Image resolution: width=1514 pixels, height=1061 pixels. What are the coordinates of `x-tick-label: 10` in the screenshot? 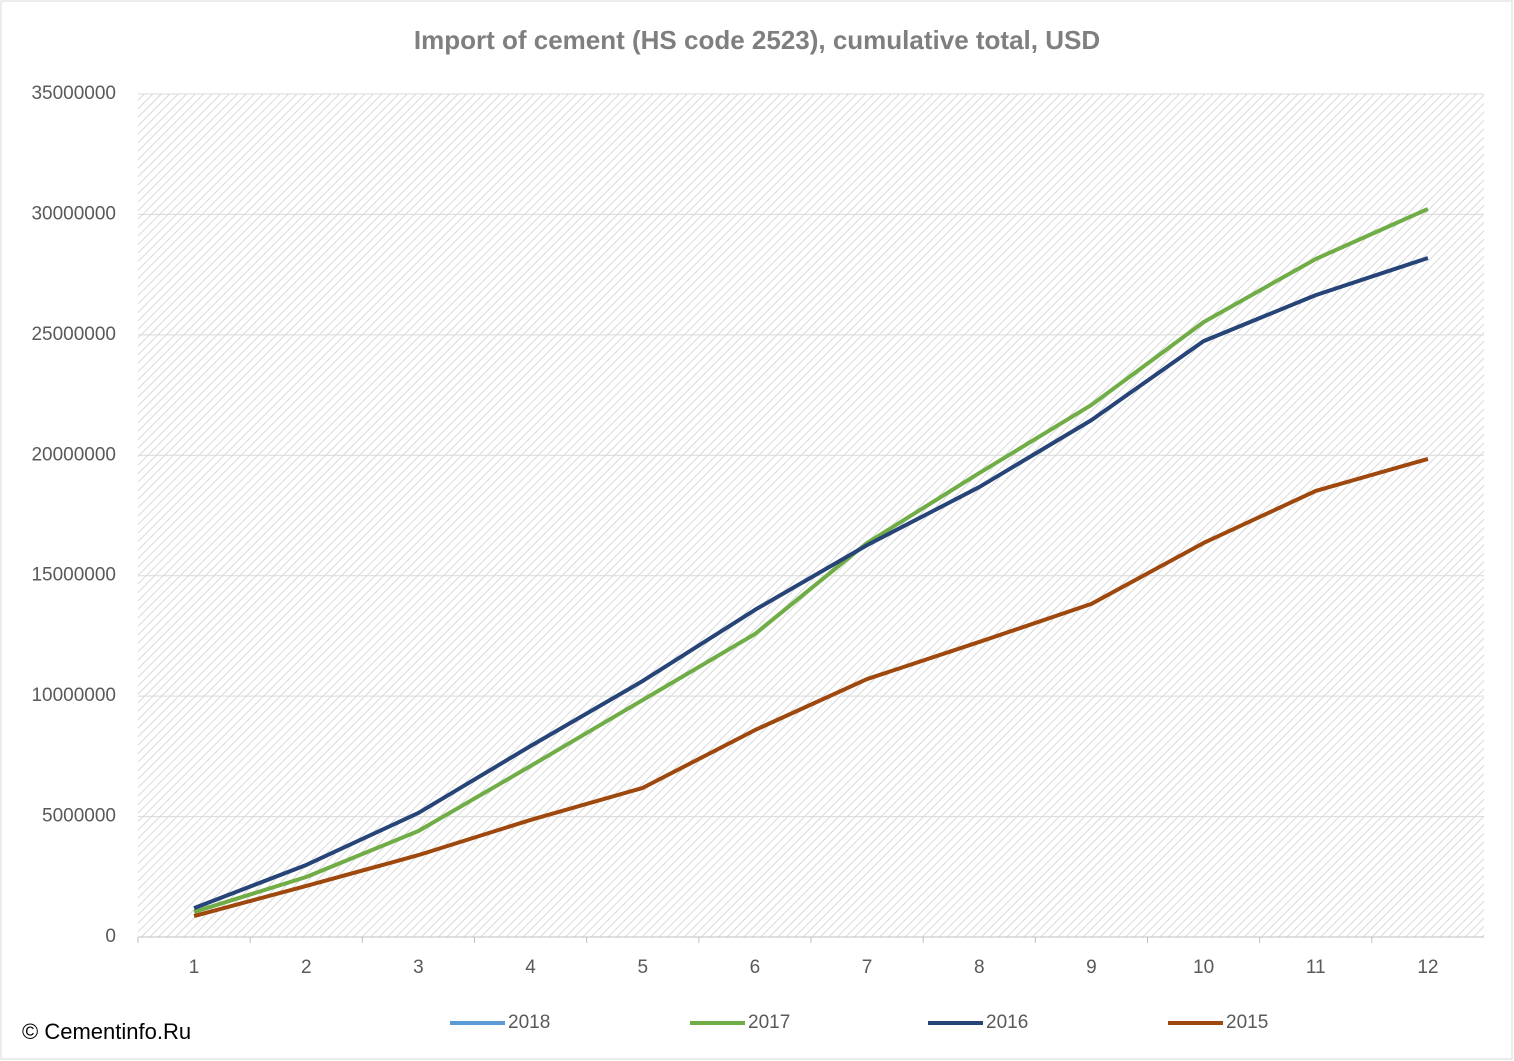 It's located at (1203, 967).